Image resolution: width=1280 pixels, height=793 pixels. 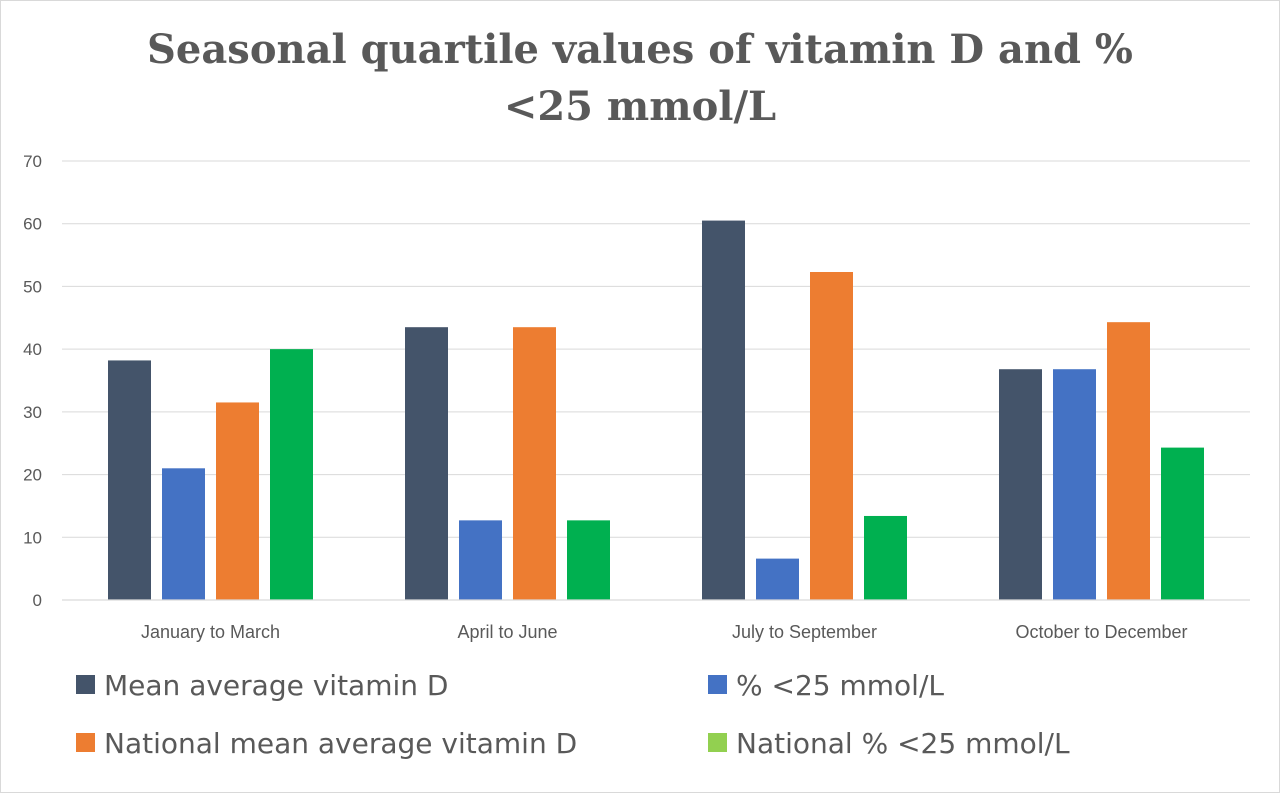 What do you see at coordinates (32, 161) in the screenshot?
I see `y-tick-label: 70` at bounding box center [32, 161].